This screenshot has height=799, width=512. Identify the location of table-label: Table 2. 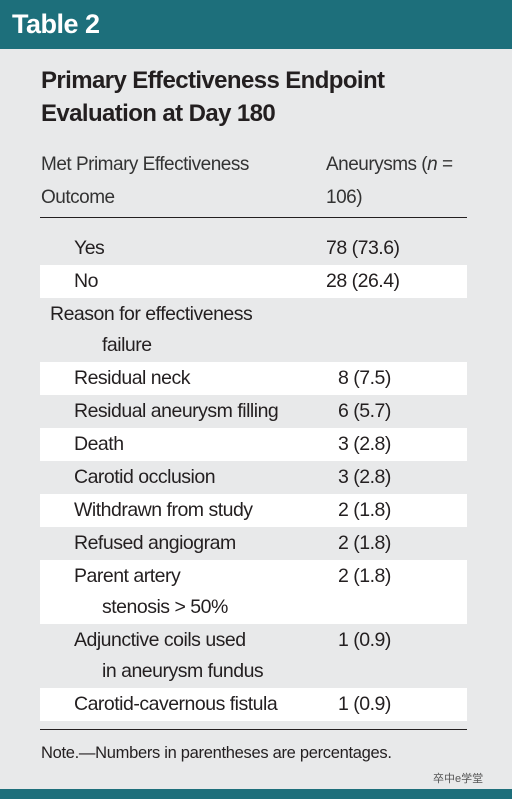
(56, 24).